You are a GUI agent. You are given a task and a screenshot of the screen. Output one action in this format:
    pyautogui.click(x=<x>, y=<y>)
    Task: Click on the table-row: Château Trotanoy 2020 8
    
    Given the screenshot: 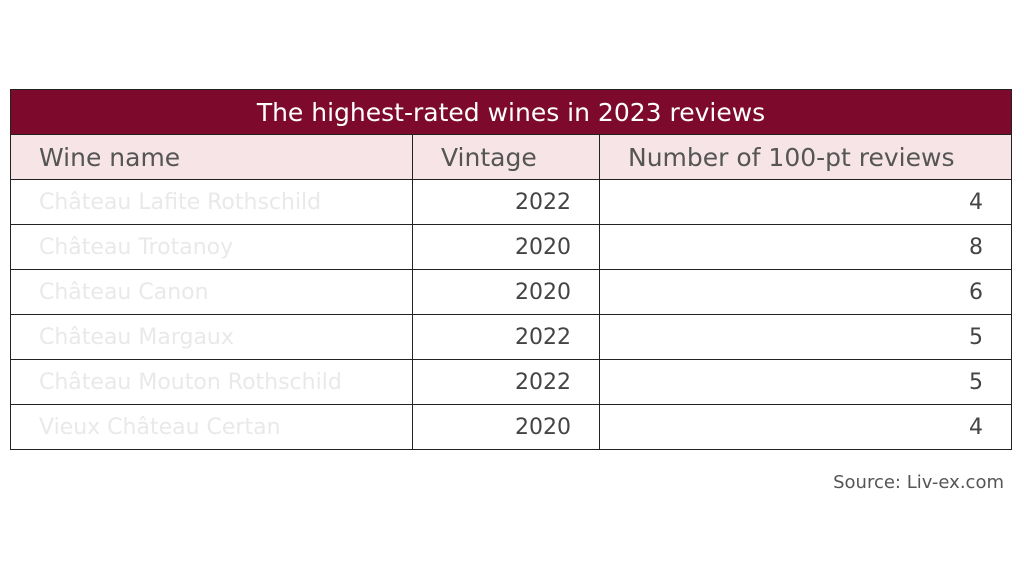 What is the action you would take?
    pyautogui.click(x=511, y=247)
    